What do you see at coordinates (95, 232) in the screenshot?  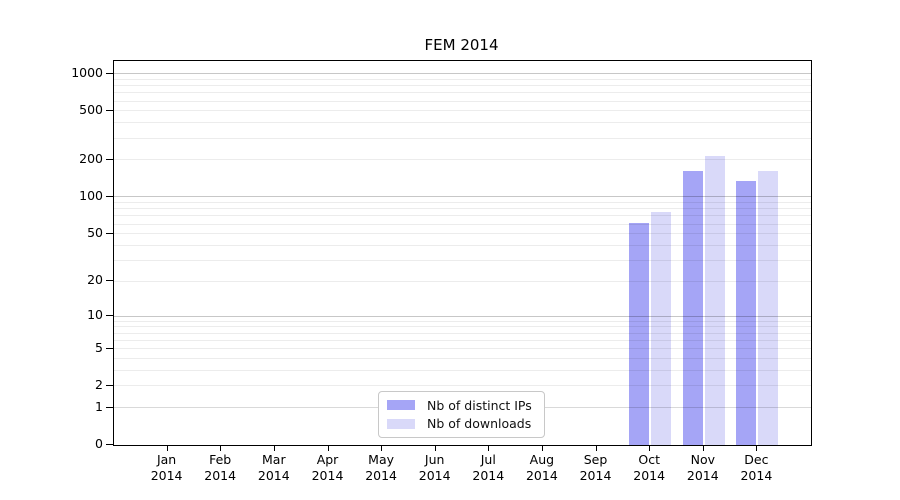 I see `y-tick-label: 50` at bounding box center [95, 232].